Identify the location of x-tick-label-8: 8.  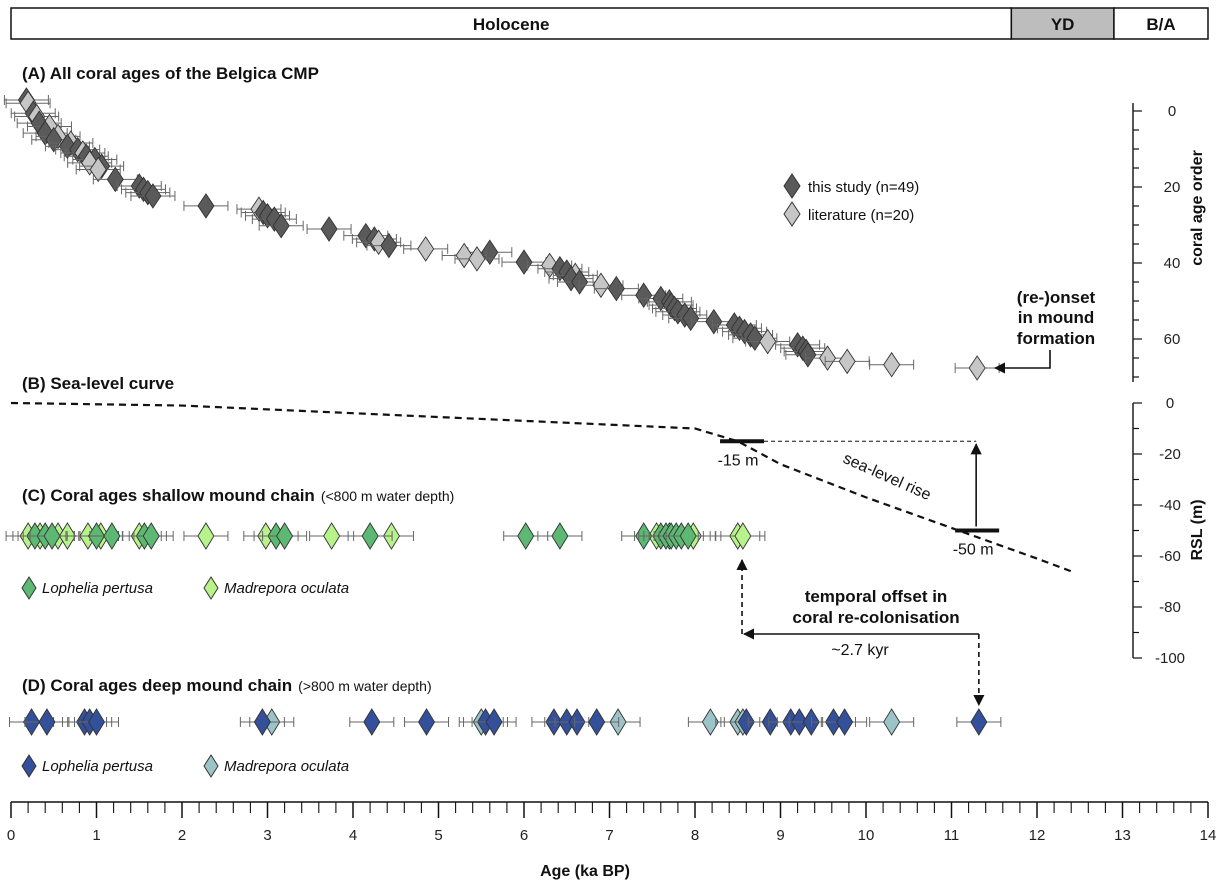
(695, 835).